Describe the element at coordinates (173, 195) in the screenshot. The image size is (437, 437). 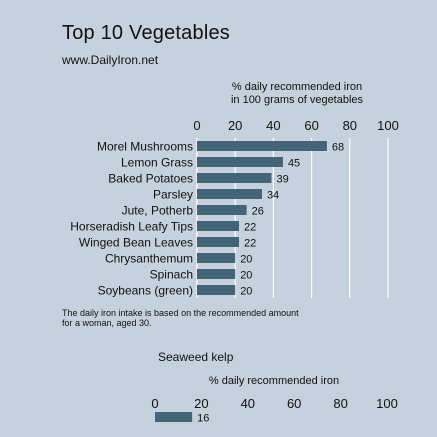
I see `category-label: Parsley` at that location.